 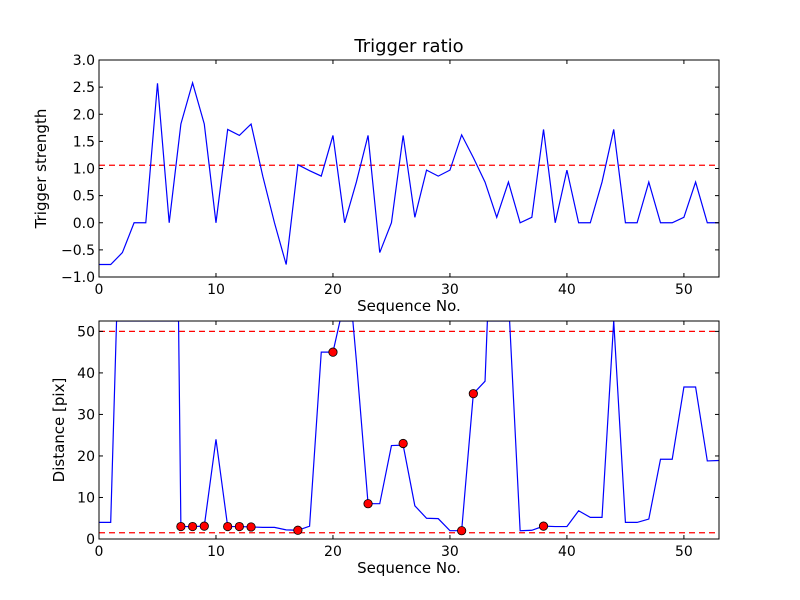 I want to click on y-tick-label: 0.0, so click(x=84, y=224).